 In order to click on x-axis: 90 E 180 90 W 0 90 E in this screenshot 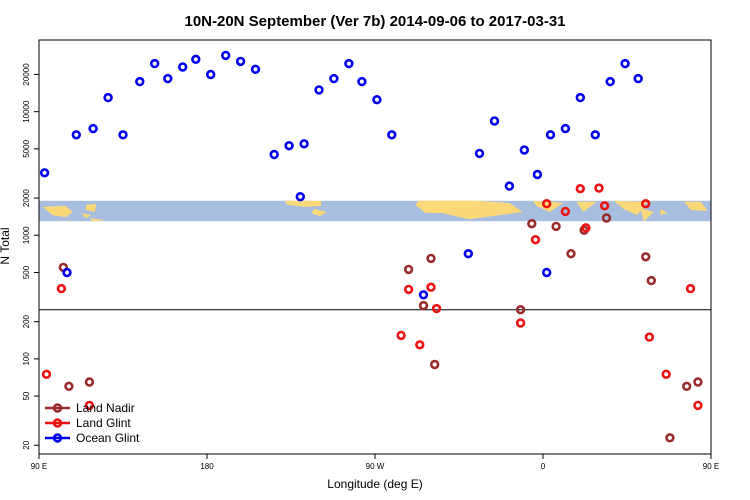, I will do `click(375, 462)`.